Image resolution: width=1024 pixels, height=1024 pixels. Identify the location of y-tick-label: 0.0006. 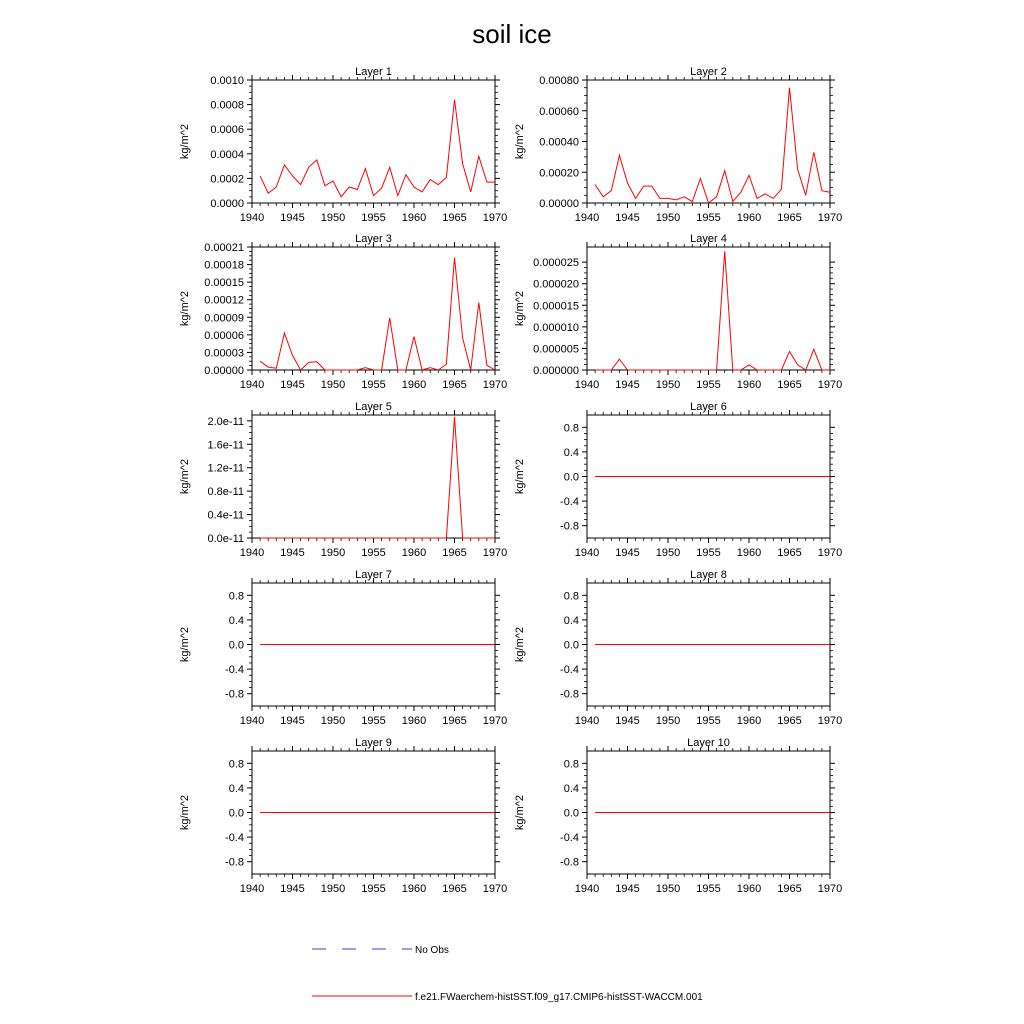
(227, 130).